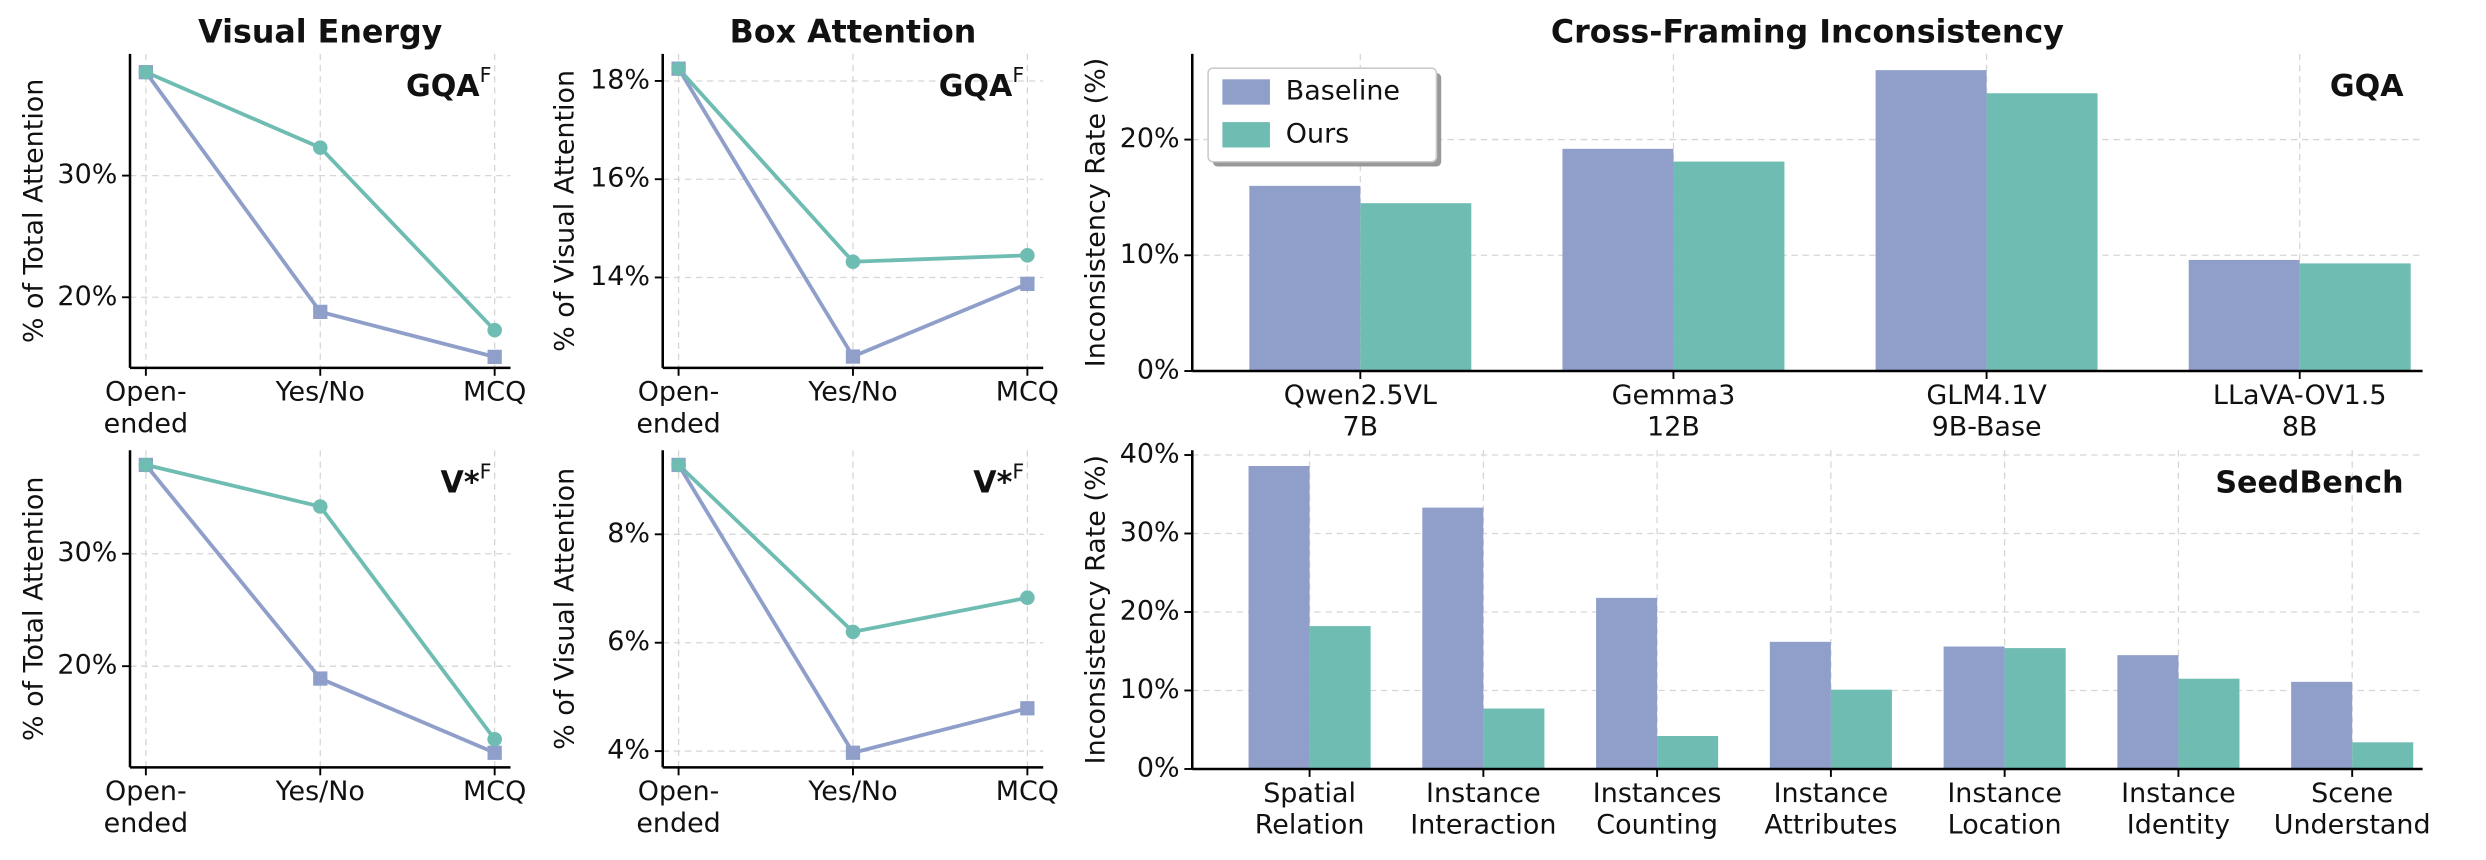 The image size is (2486, 860). Describe the element at coordinates (320, 32) in the screenshot. I see `chart-title: Visual Energy` at that location.